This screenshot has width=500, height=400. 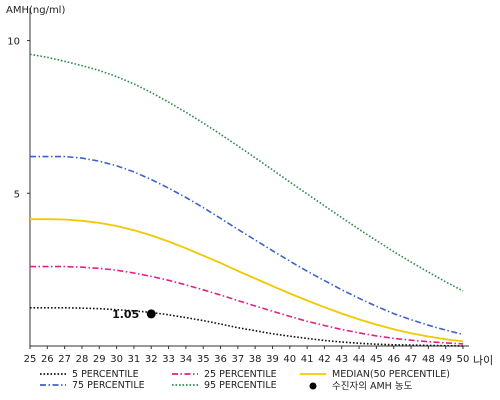 I want to click on legend-label-4: 75 PERCENTILE, so click(x=108, y=385).